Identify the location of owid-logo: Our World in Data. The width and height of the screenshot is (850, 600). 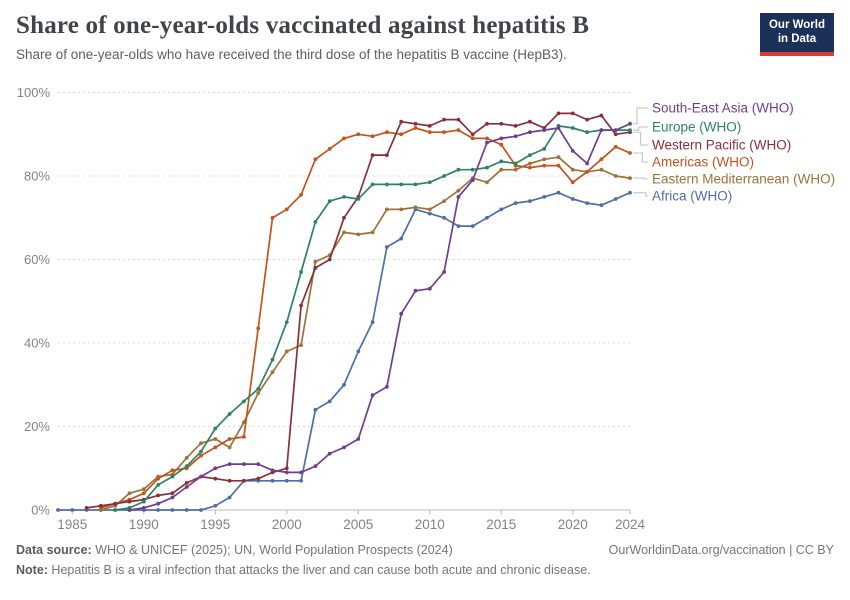
(796, 34).